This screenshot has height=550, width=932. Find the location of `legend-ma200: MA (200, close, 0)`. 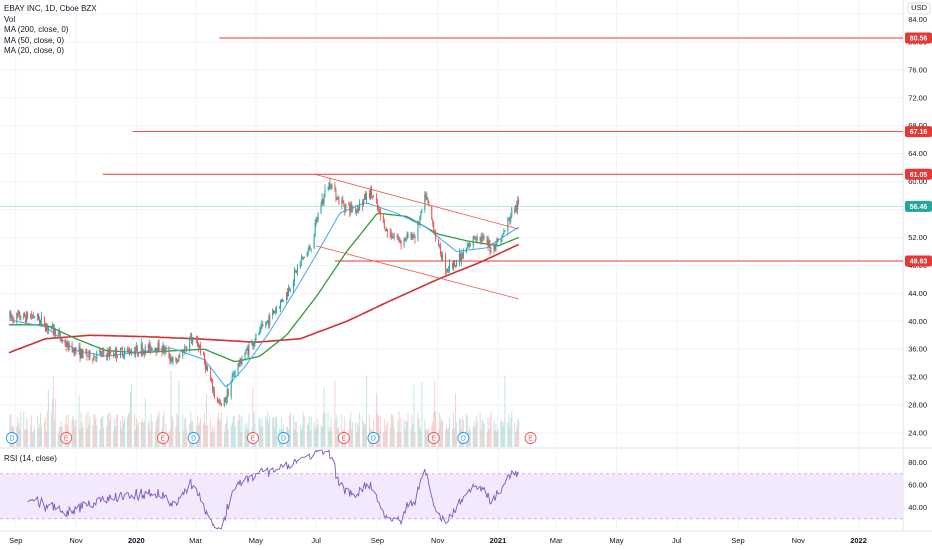

legend-ma200: MA (200, close, 0) is located at coordinates (36, 29).